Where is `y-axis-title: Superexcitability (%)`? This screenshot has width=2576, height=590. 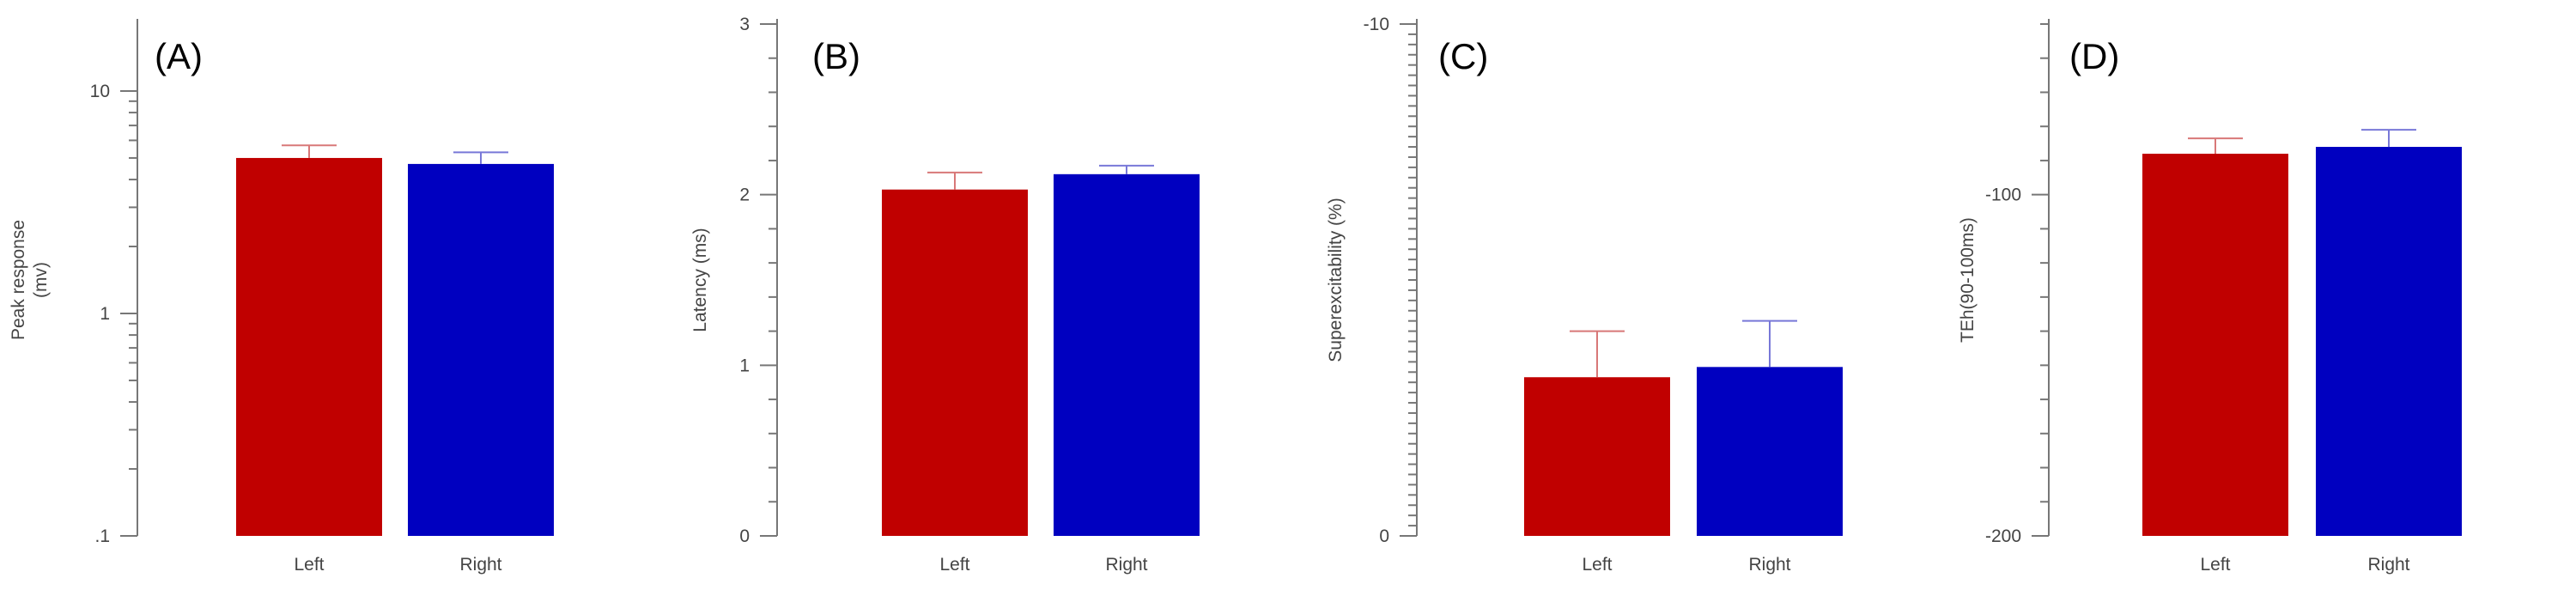 y-axis-title: Superexcitability (%) is located at coordinates (1336, 280).